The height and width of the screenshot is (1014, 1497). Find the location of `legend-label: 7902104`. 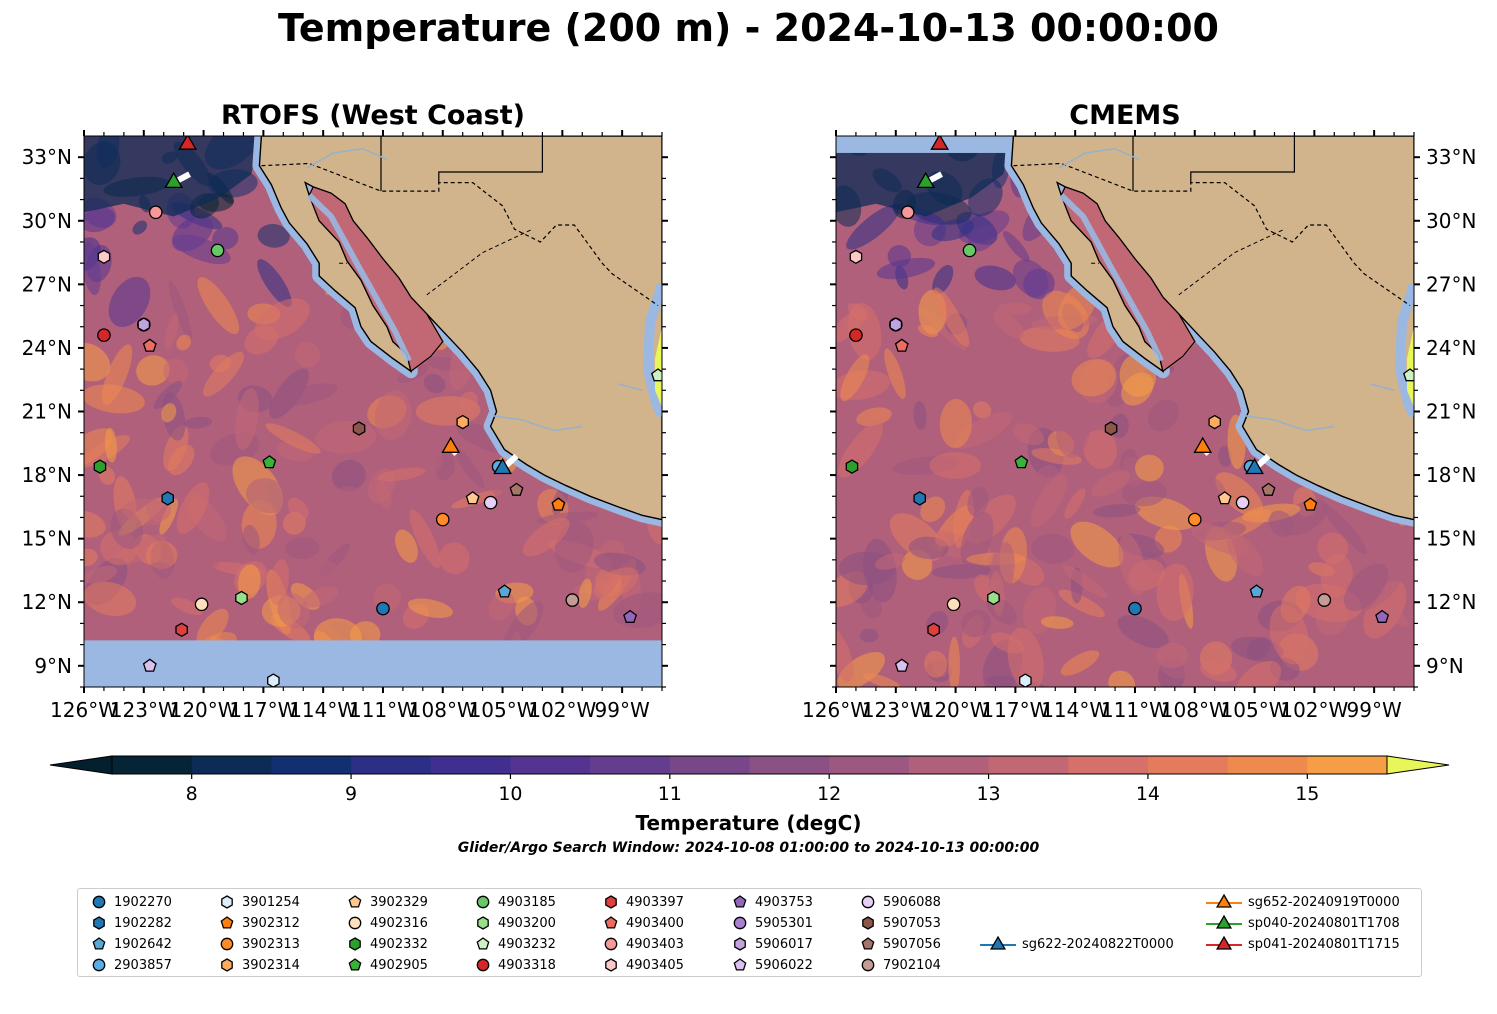

legend-label: 7902104 is located at coordinates (912, 965).